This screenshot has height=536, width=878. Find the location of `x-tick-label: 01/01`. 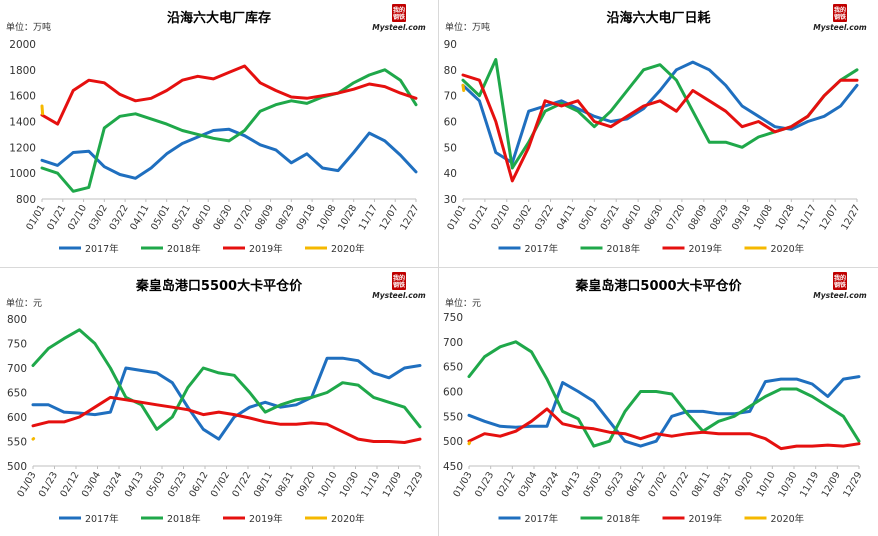

x-tick-label: 01/01 is located at coordinates (456, 217).